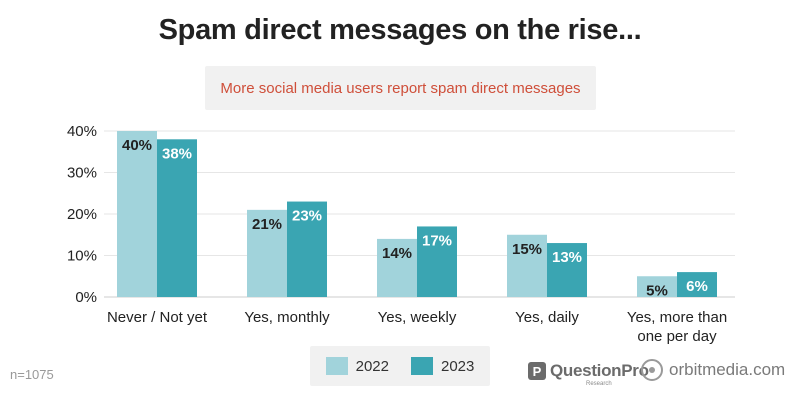 This screenshot has height=400, width=800. I want to click on orbitmedia-wordmark: orbitmedia.com, so click(727, 369).